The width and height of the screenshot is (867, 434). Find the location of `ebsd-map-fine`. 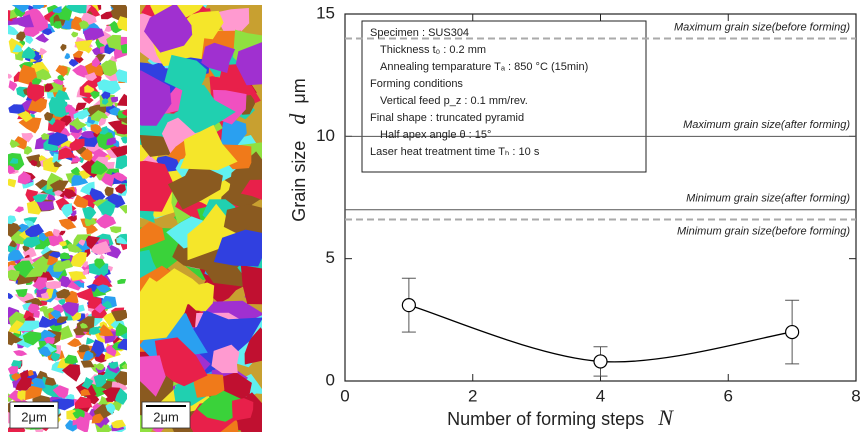

ebsd-map-fine is located at coordinates (67, 218).